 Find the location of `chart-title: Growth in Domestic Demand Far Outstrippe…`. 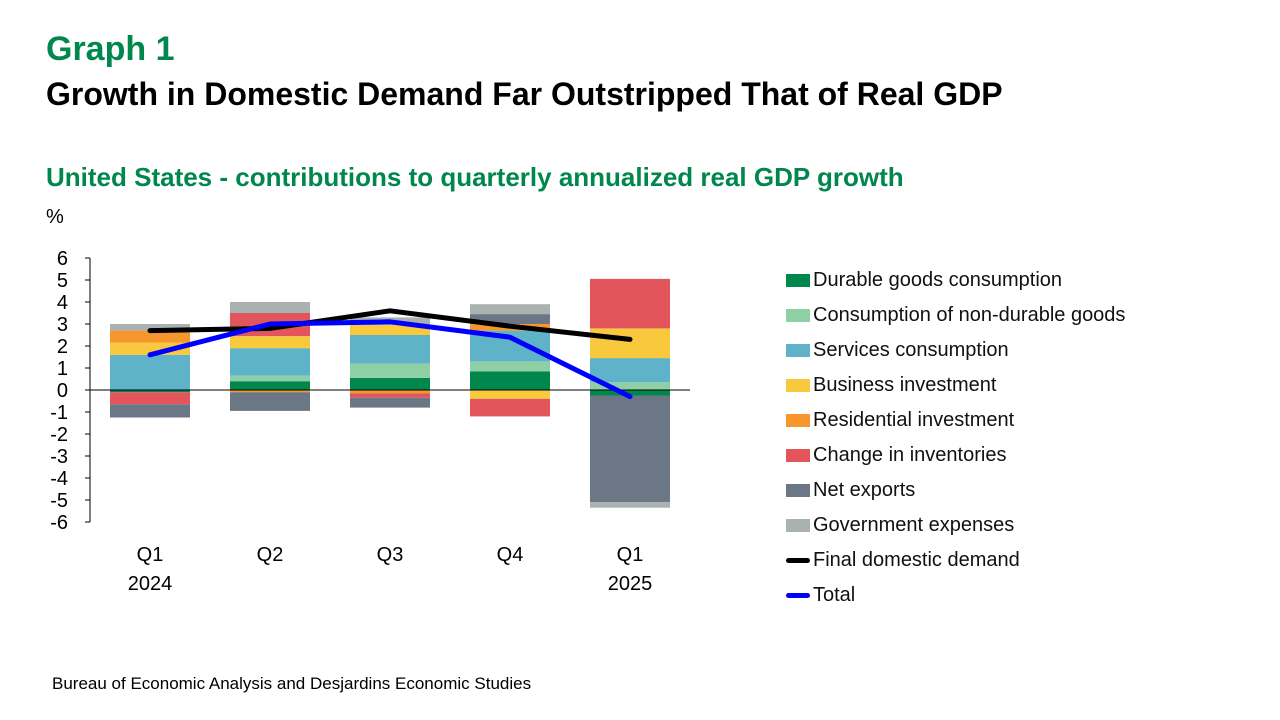

chart-title: Growth in Domestic Demand Far Outstrippe… is located at coordinates (524, 94).